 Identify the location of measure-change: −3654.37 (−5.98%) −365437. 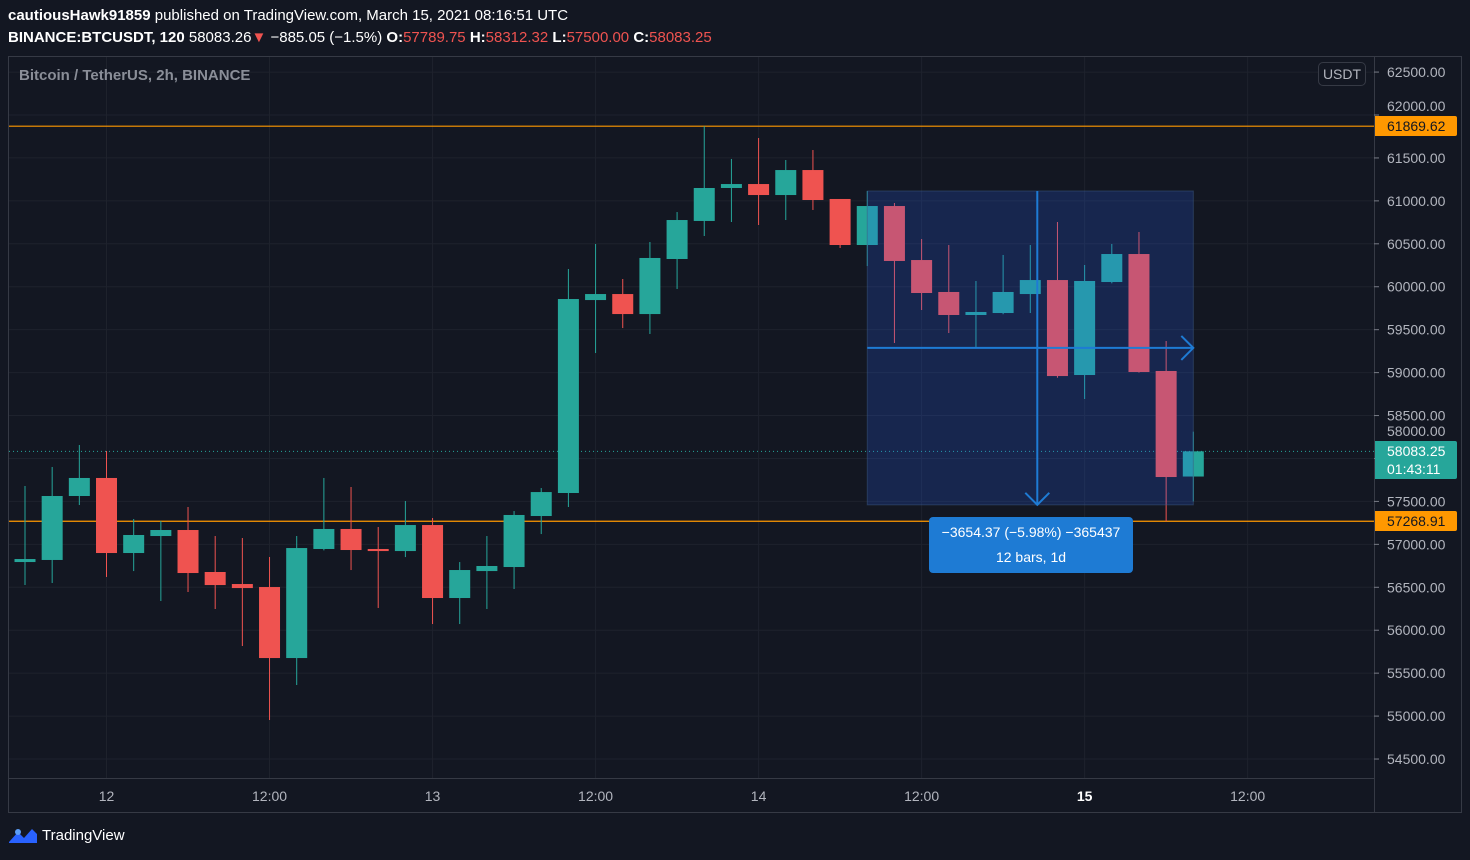
(1031, 532).